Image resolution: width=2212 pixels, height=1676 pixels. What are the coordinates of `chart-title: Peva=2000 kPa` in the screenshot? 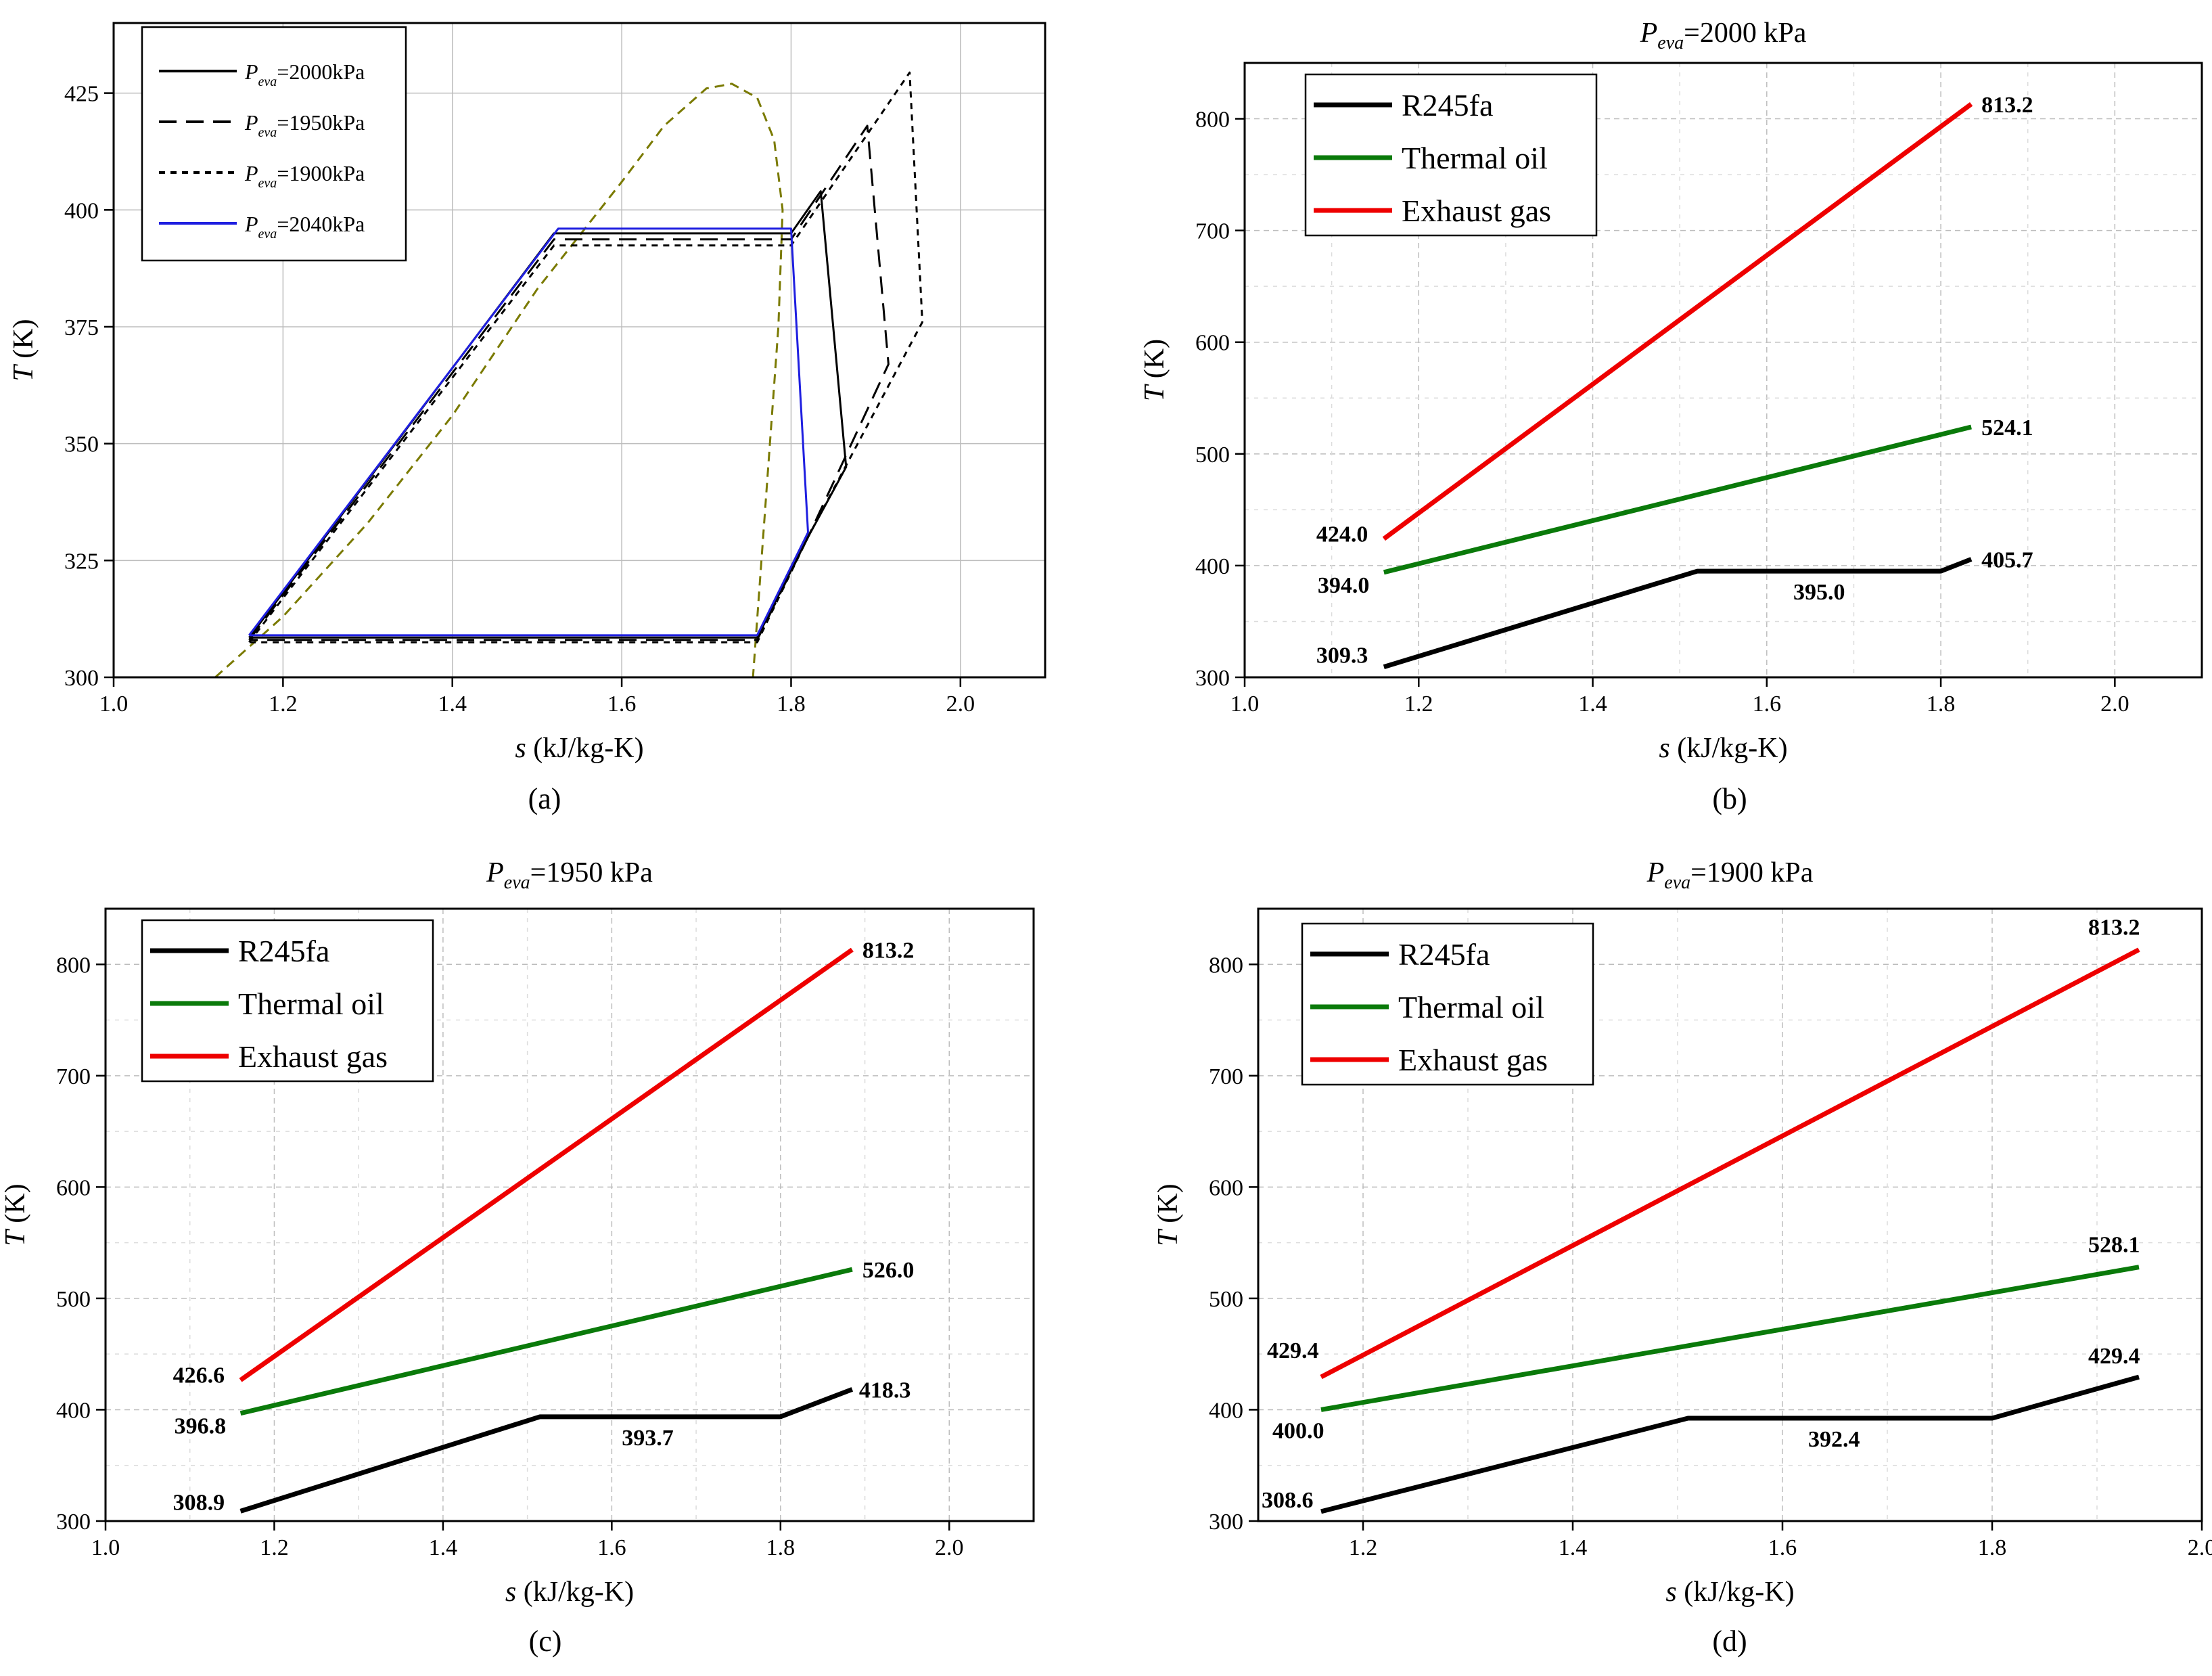 It's located at (1723, 35).